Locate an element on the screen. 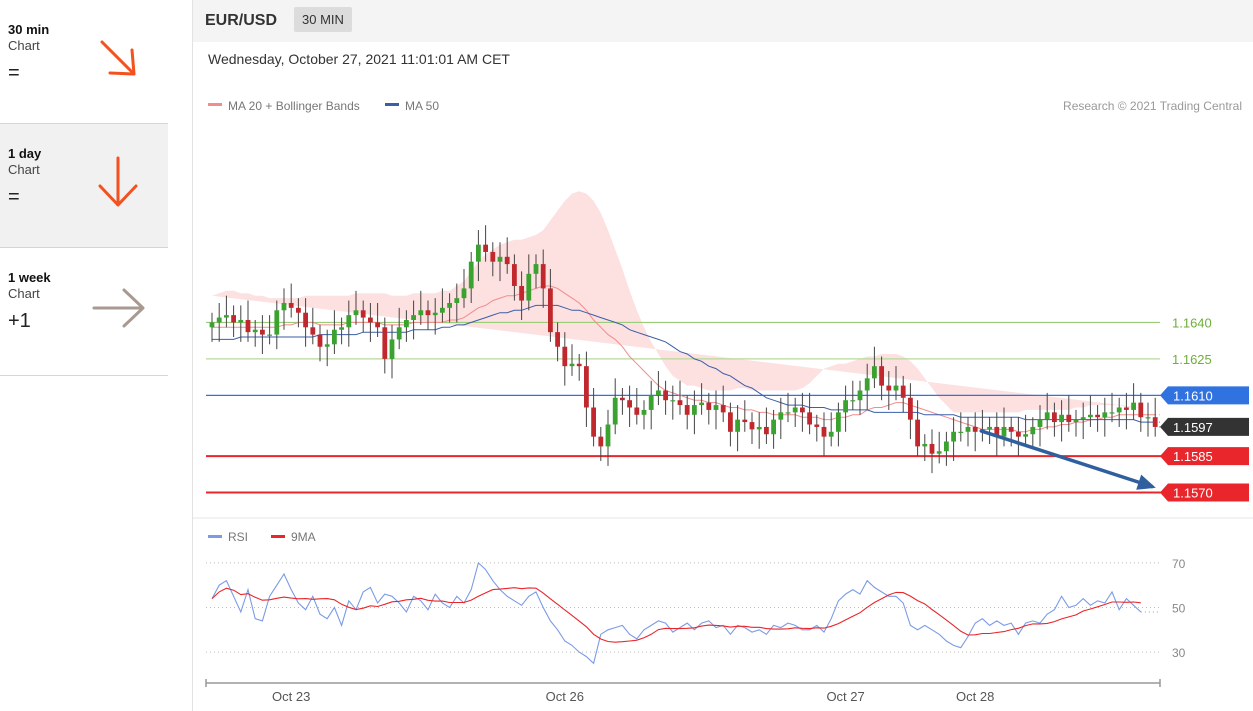 The image size is (1253, 711). rsi-9ma-line is located at coordinates (676, 615).